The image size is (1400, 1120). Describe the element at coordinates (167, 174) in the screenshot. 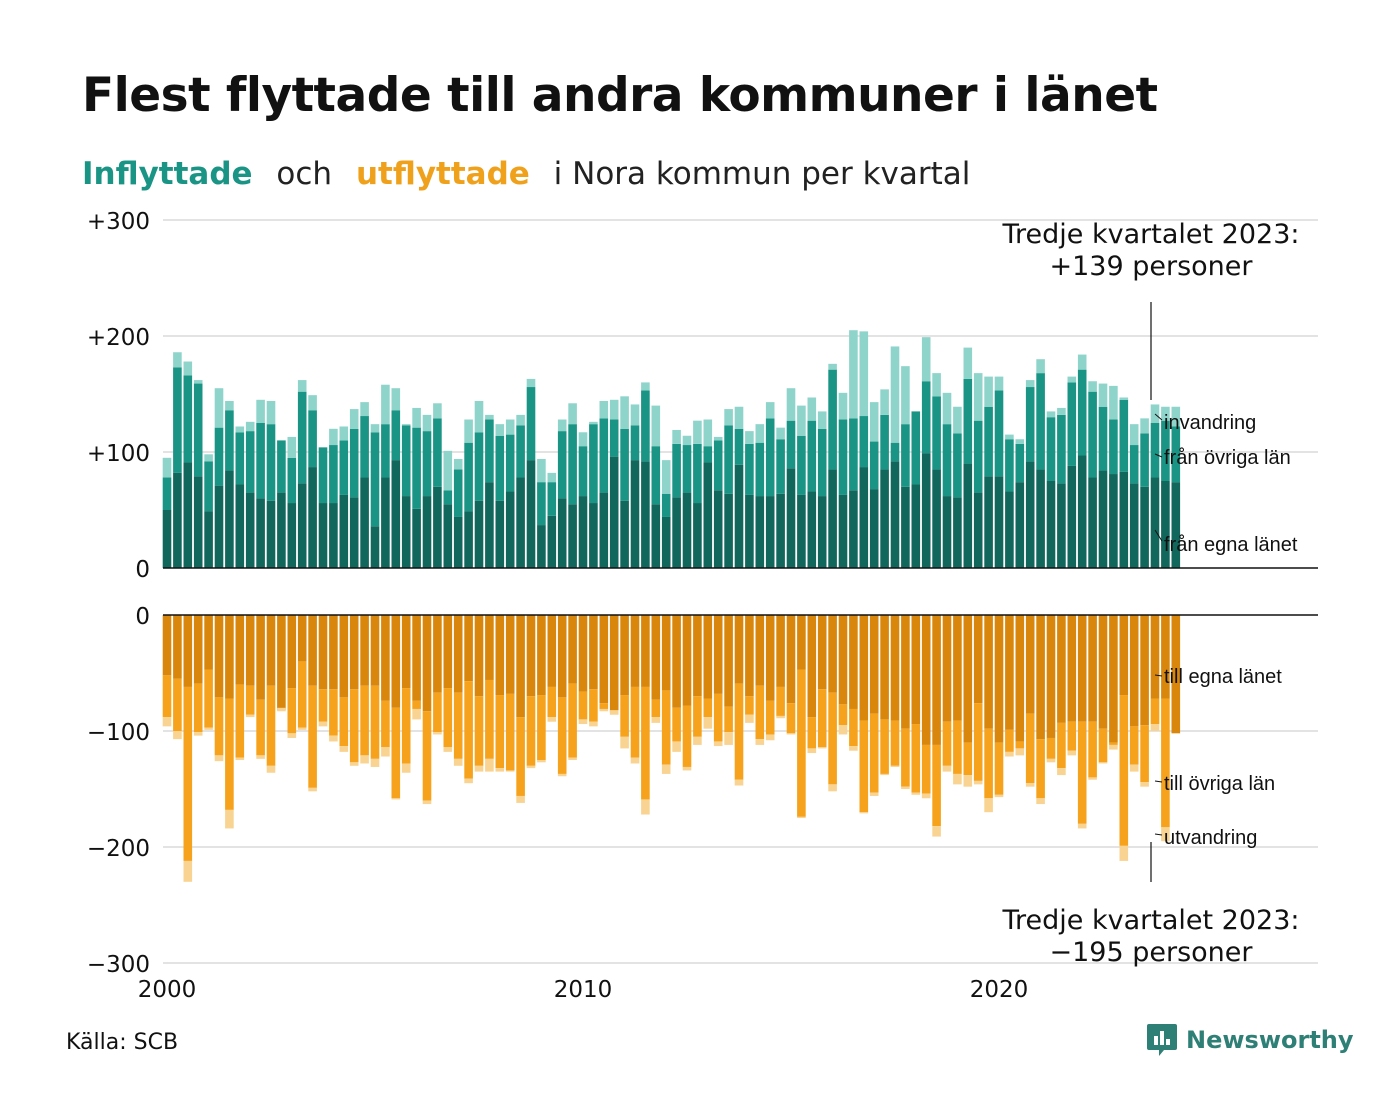

I see `subtitle-inflyttade: Inflyttade` at that location.